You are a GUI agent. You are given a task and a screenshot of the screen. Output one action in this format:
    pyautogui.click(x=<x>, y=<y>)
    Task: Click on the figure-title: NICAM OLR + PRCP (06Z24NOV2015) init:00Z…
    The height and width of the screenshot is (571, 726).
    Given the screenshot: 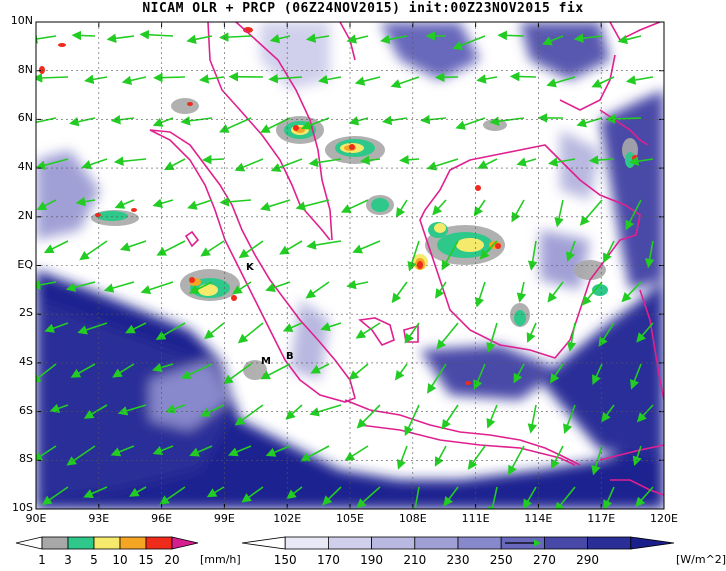 What is the action you would take?
    pyautogui.click(x=363, y=8)
    